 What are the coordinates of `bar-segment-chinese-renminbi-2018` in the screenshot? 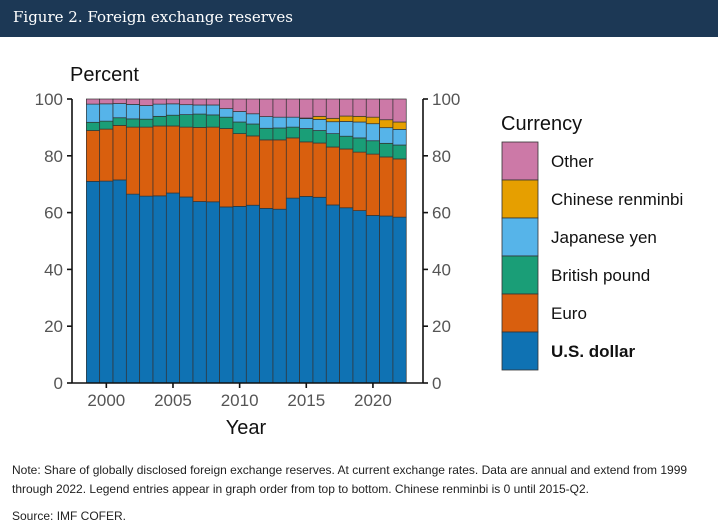 It's located at (346, 118).